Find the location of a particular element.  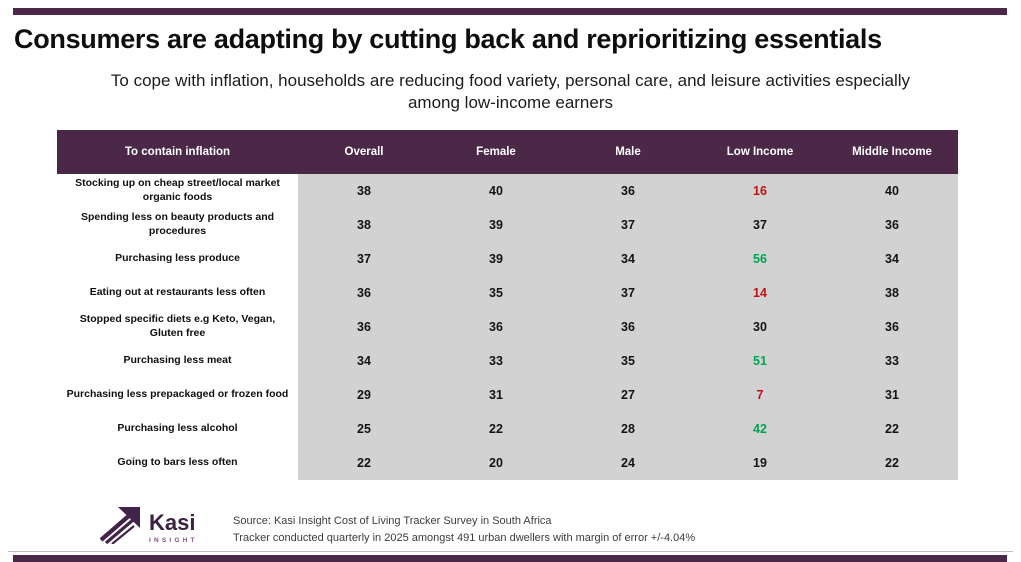

value-cell: 20 is located at coordinates (496, 463).